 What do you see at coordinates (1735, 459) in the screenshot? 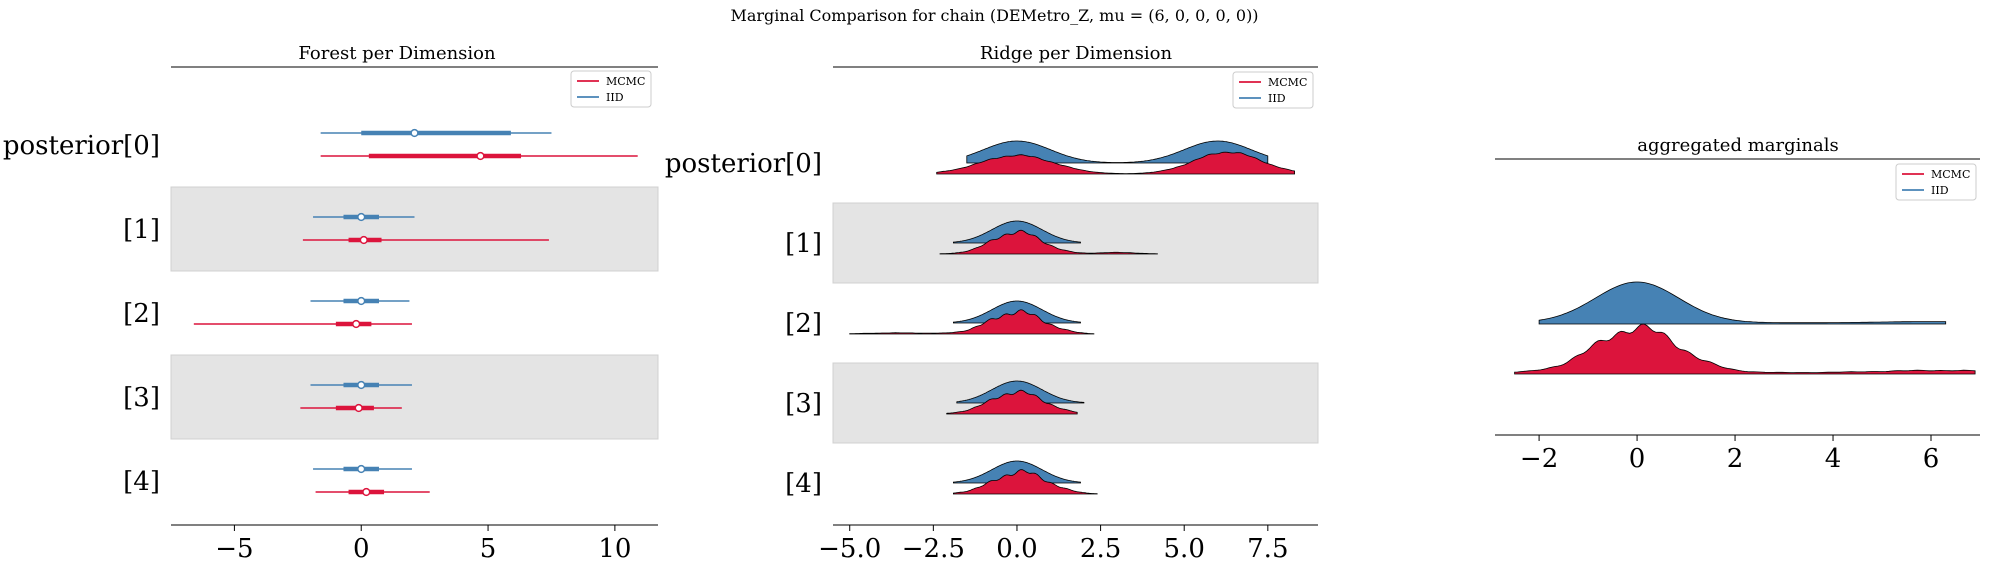
I see `x-tick-label: 2` at bounding box center [1735, 459].